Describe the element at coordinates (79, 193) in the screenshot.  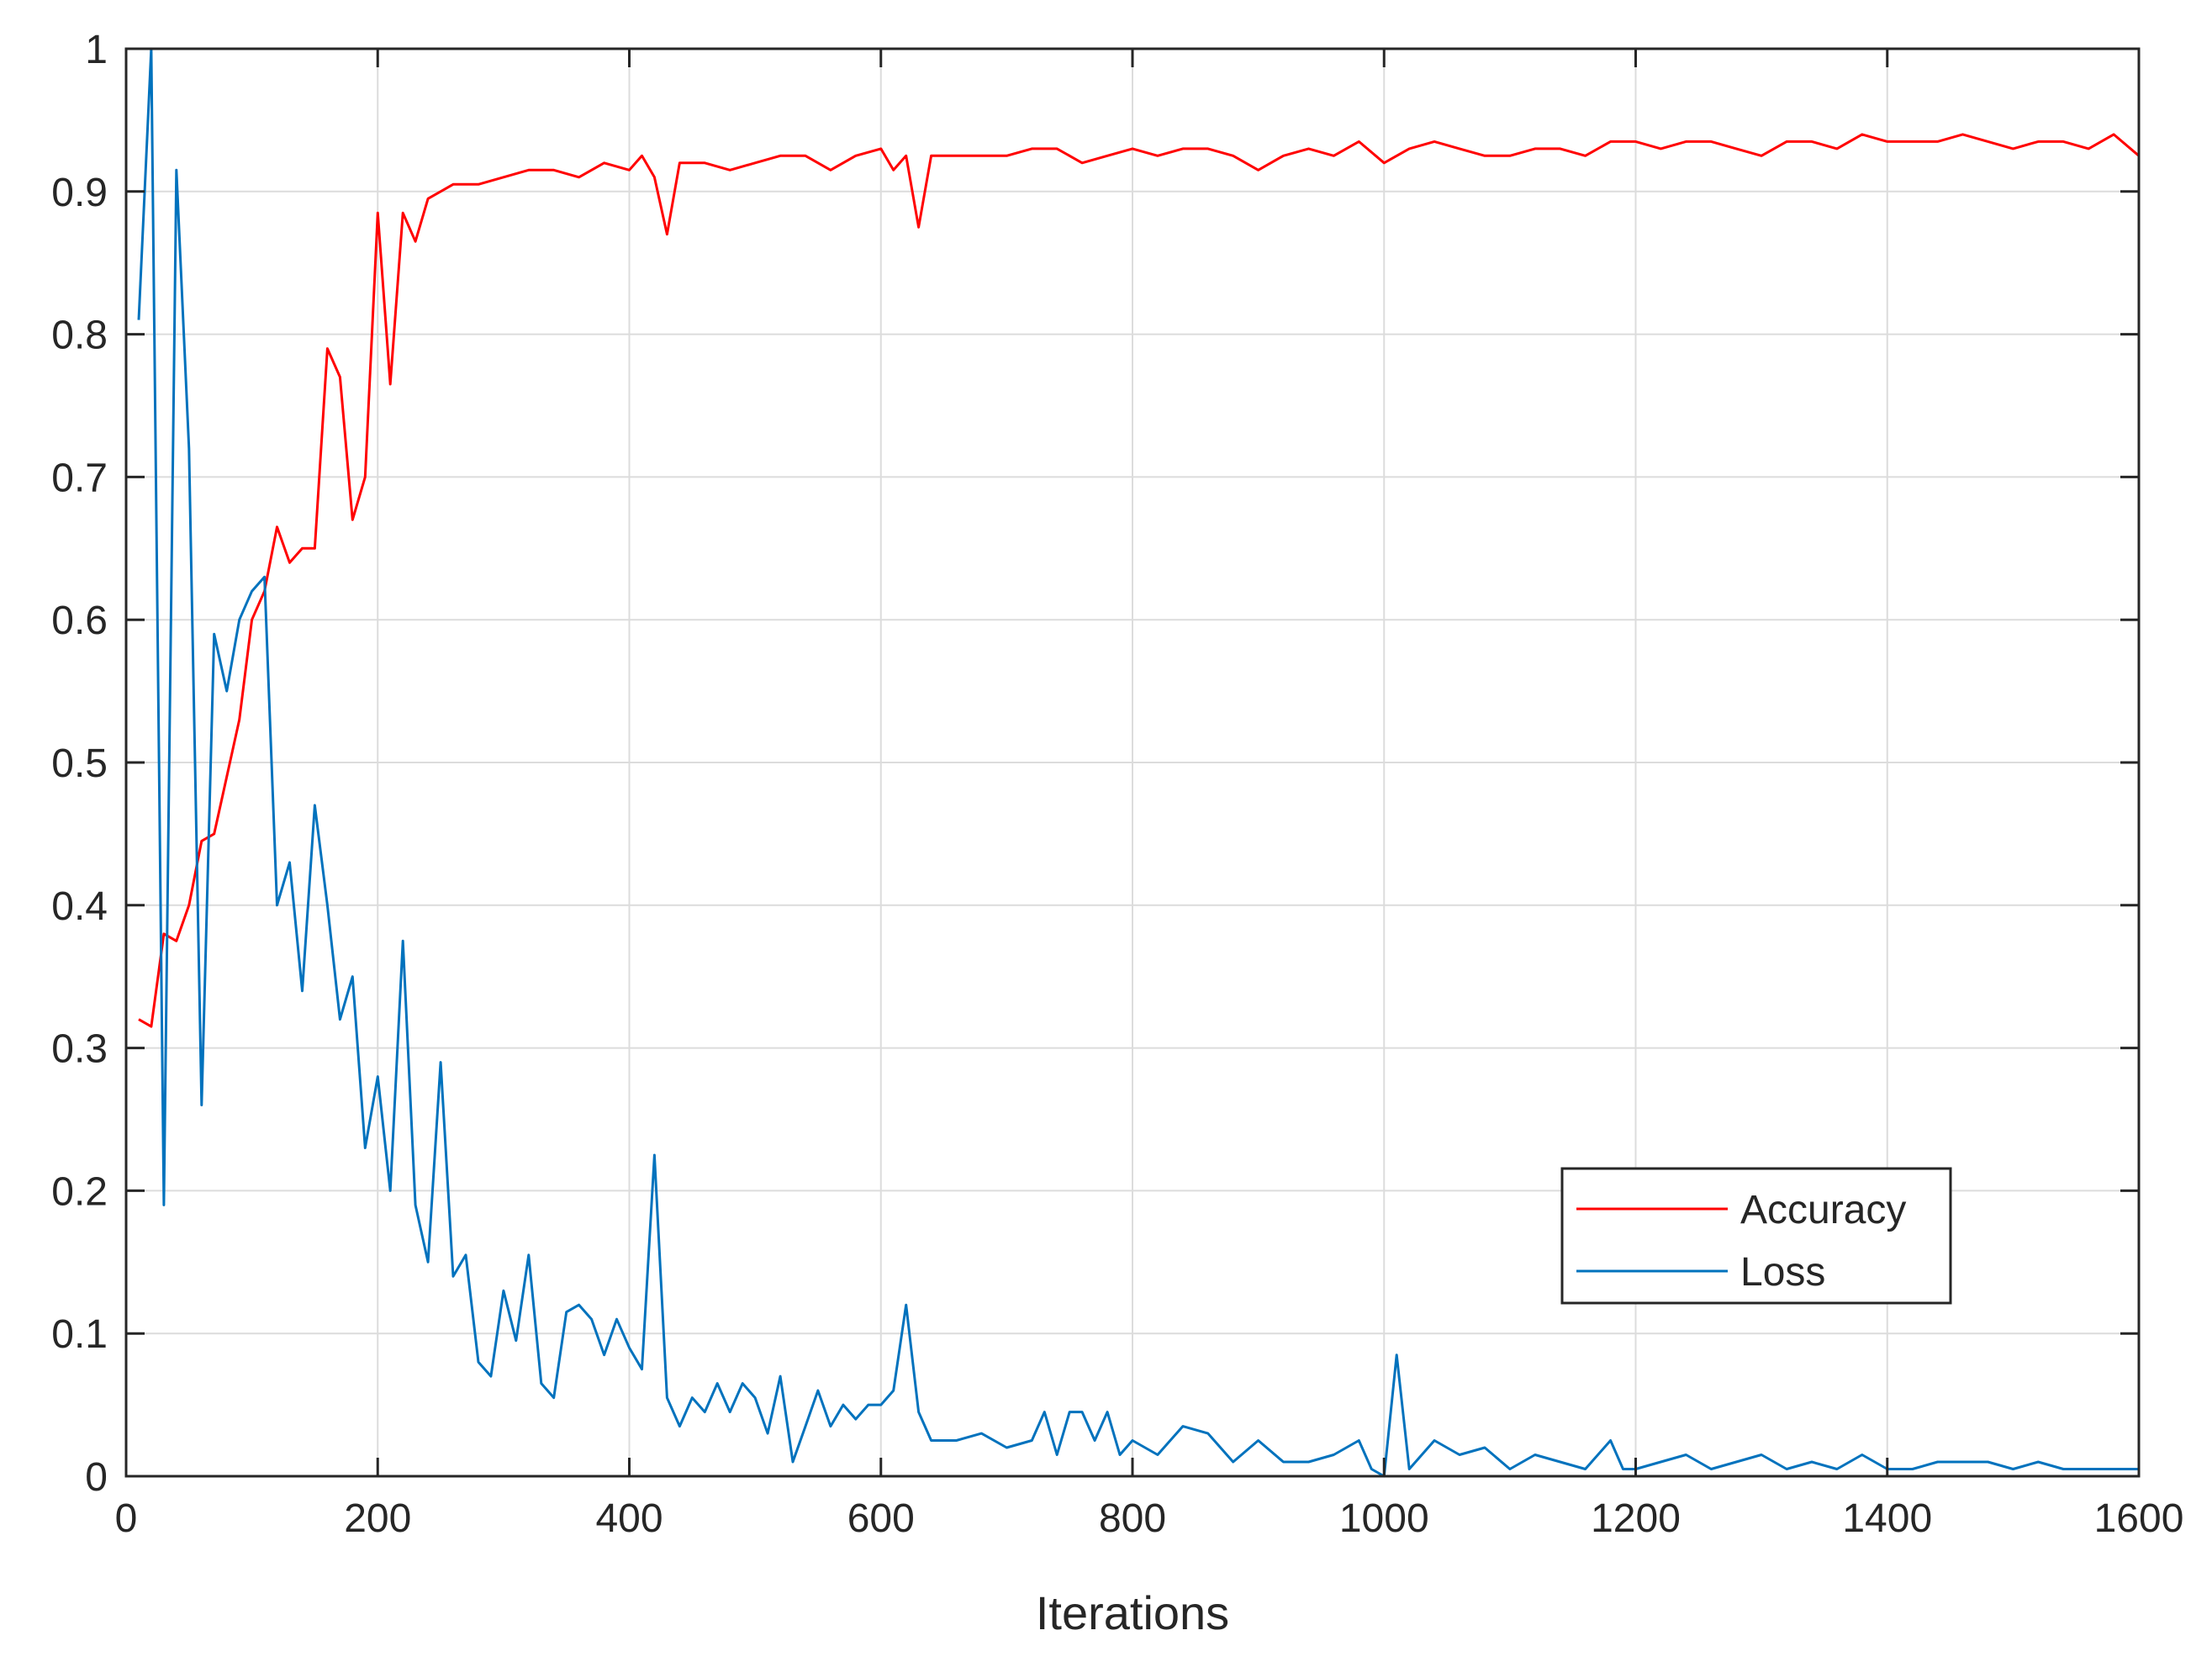
I see `y-tick-label: 0.9` at that location.